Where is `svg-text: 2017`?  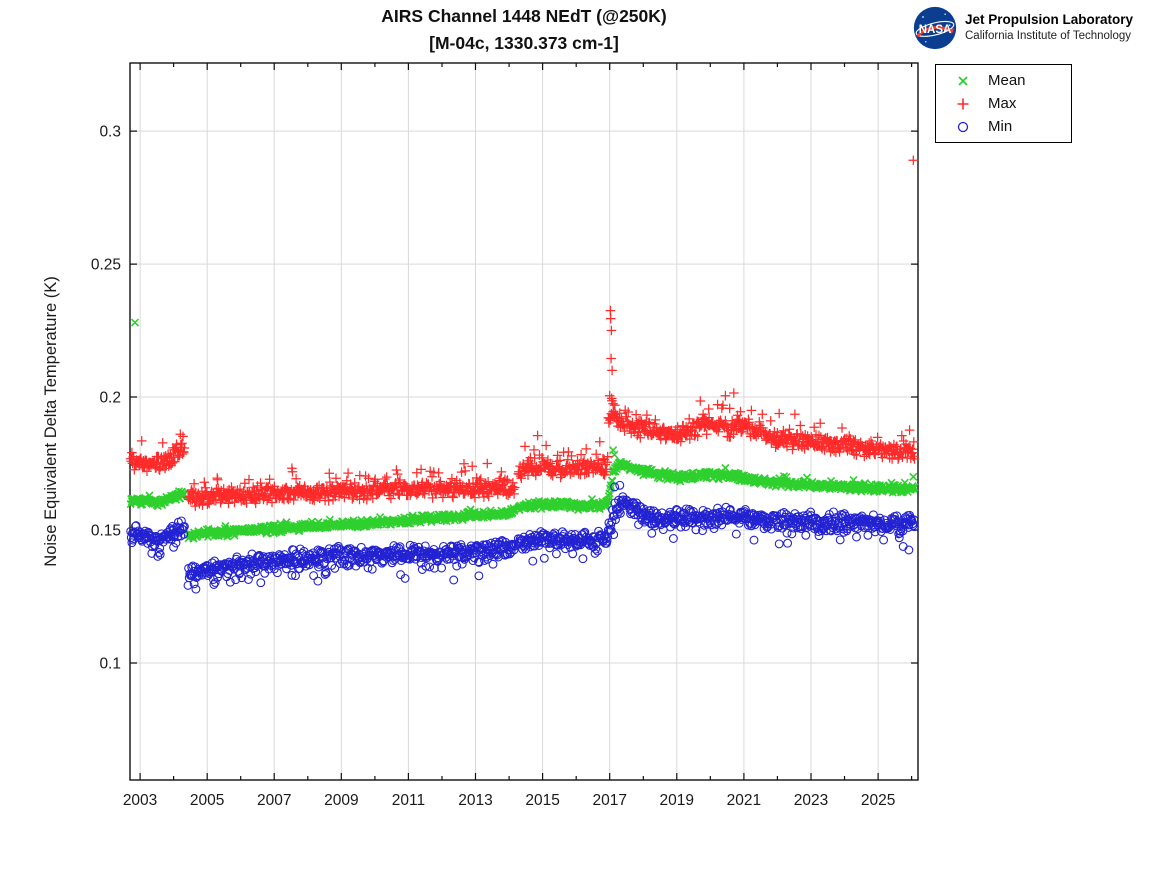 svg-text: 2017 is located at coordinates (609, 800).